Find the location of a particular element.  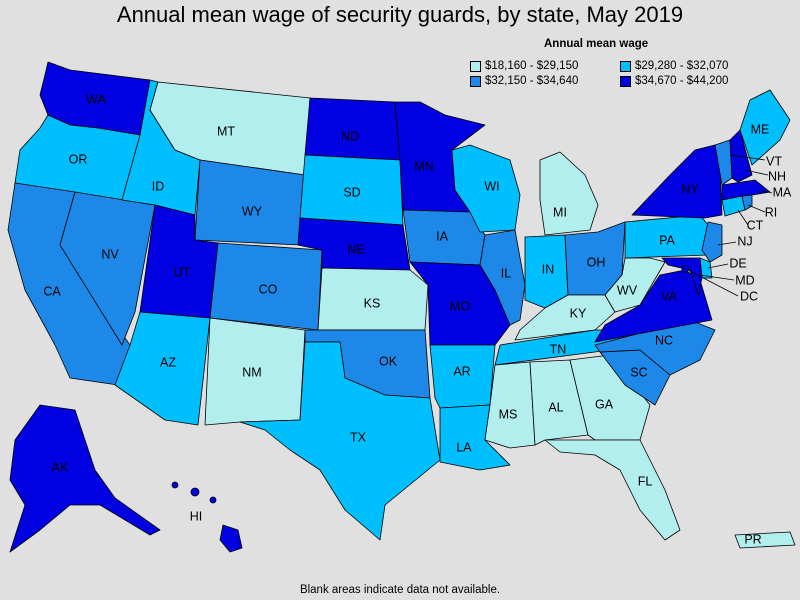

legend-item-2: $29,280 - $32,070 is located at coordinates (700, 66).